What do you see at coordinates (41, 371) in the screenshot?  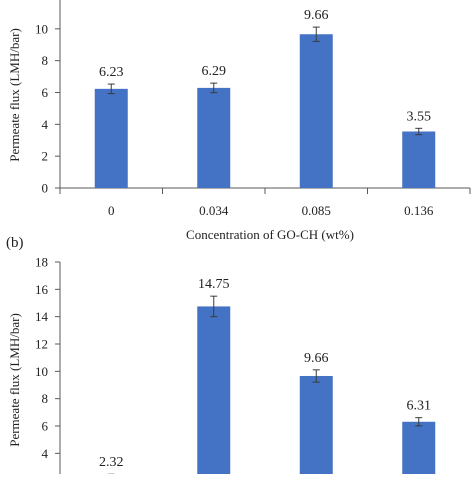 I see `chart-b-y-tick-label: 10` at bounding box center [41, 371].